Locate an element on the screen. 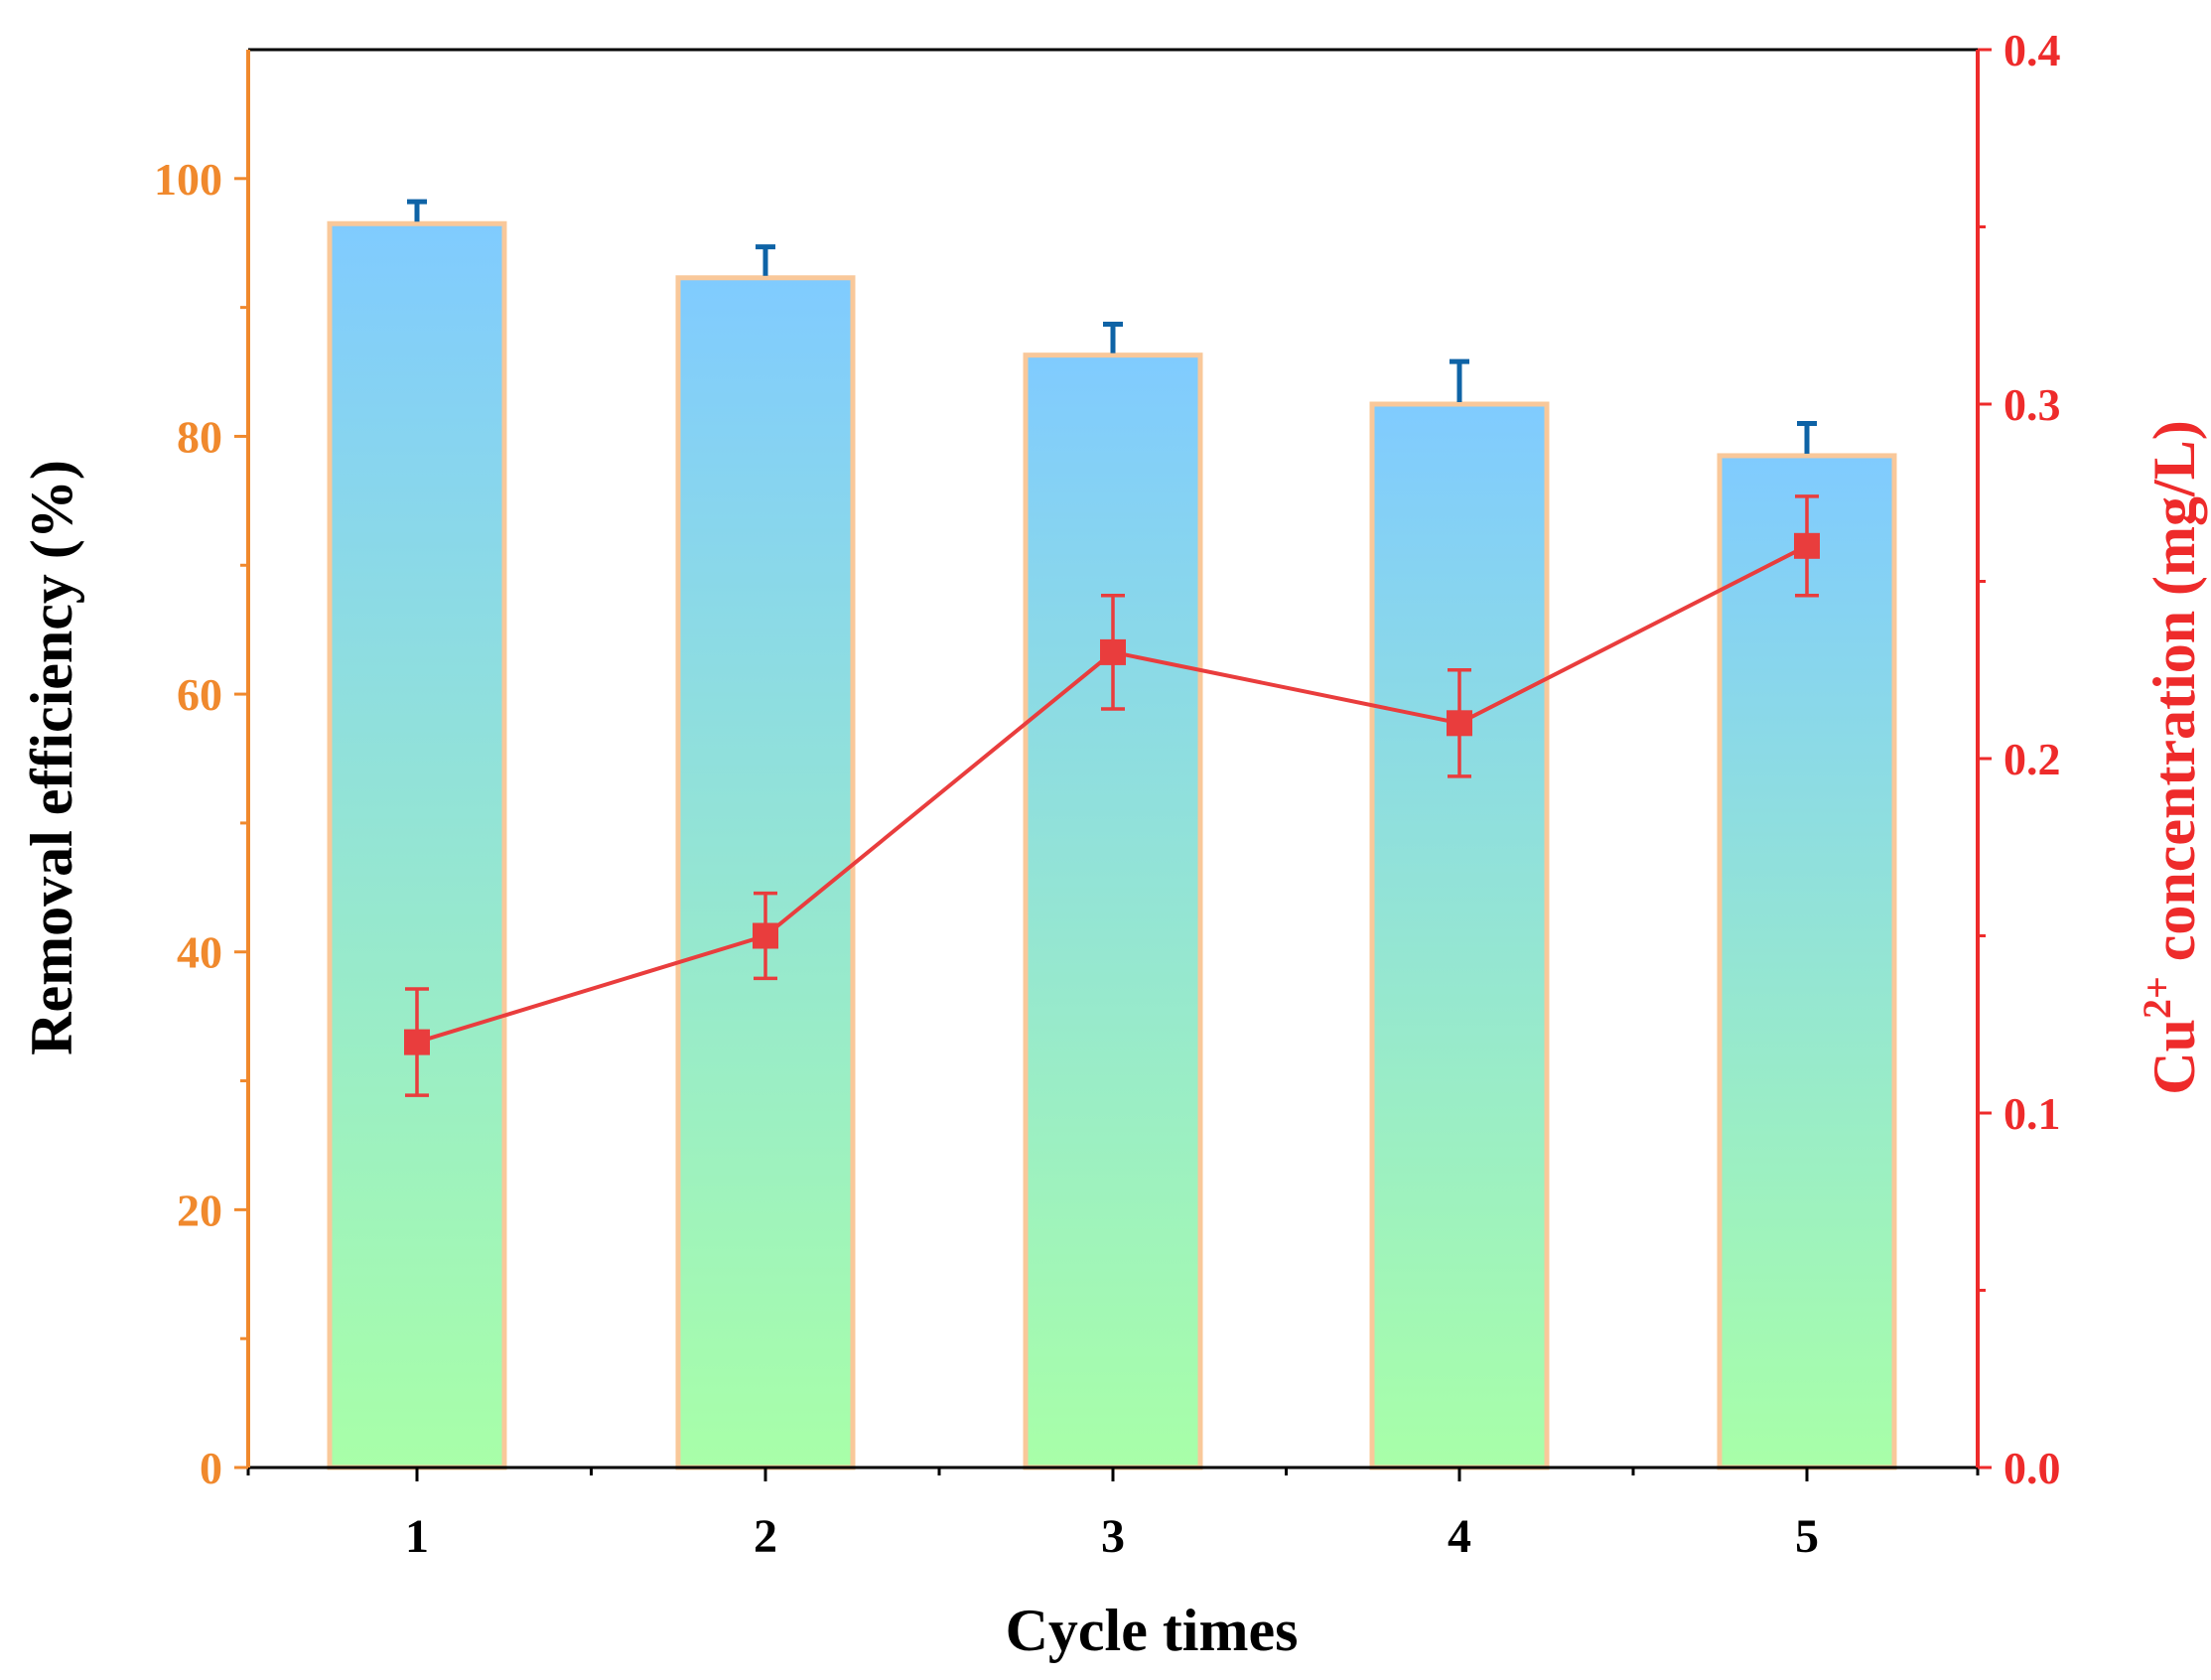 The width and height of the screenshot is (2211, 1680). right-tick-label: 0.1 is located at coordinates (2032, 1113).